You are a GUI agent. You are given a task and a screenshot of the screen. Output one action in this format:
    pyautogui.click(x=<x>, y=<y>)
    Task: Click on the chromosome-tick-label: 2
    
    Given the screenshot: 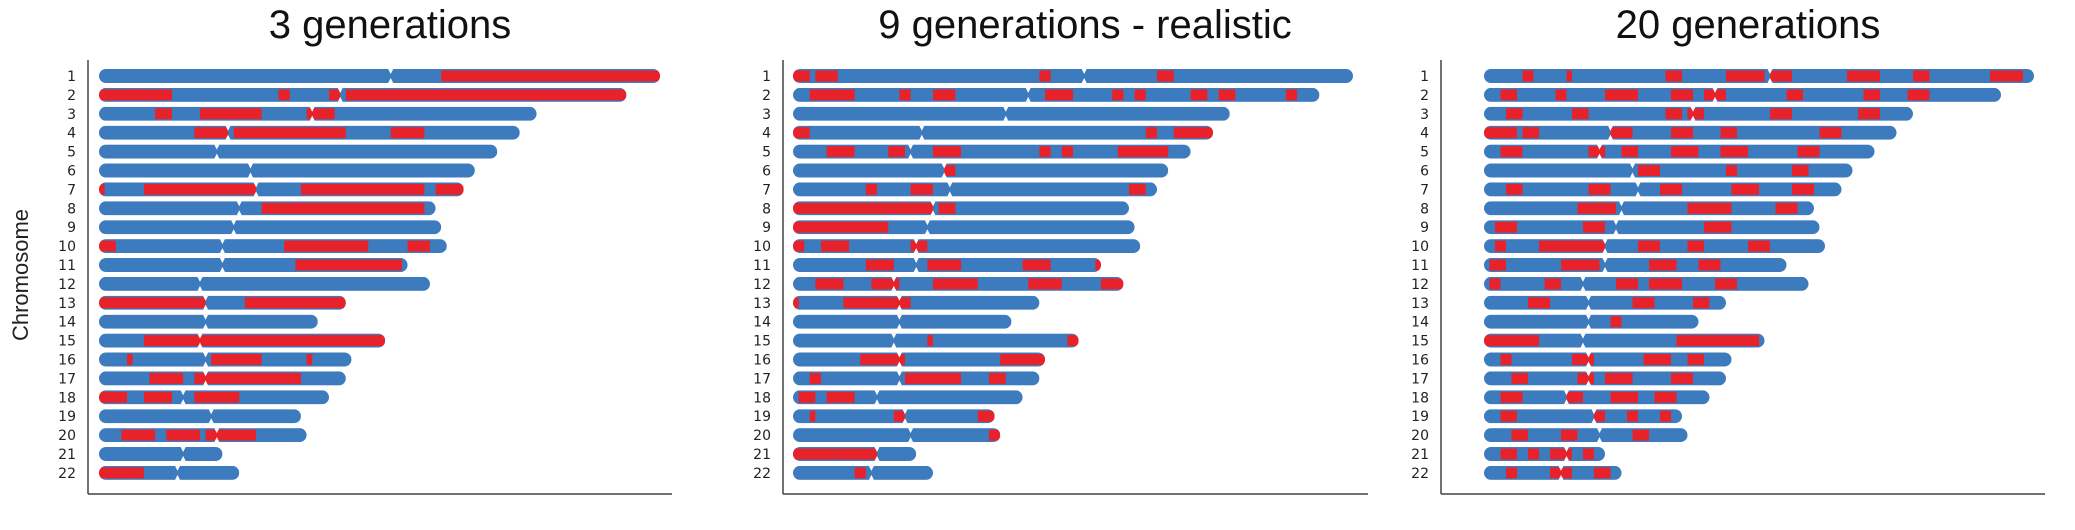 What is the action you would take?
    pyautogui.click(x=1424, y=96)
    